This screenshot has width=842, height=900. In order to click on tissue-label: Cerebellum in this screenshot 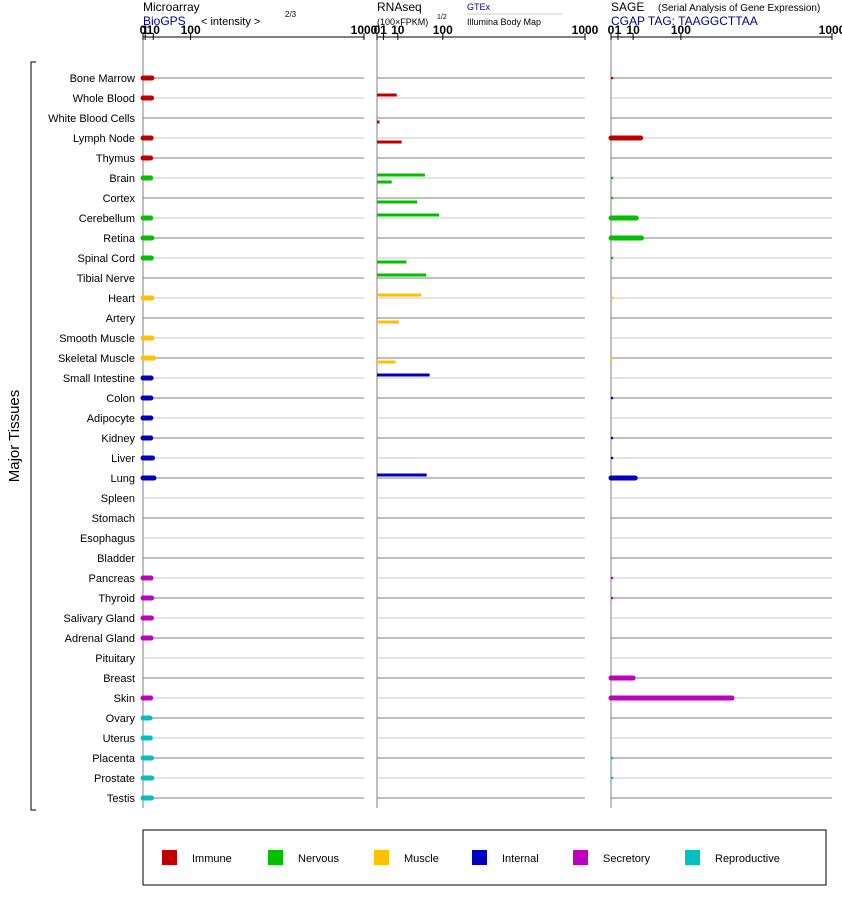, I will do `click(107, 219)`.